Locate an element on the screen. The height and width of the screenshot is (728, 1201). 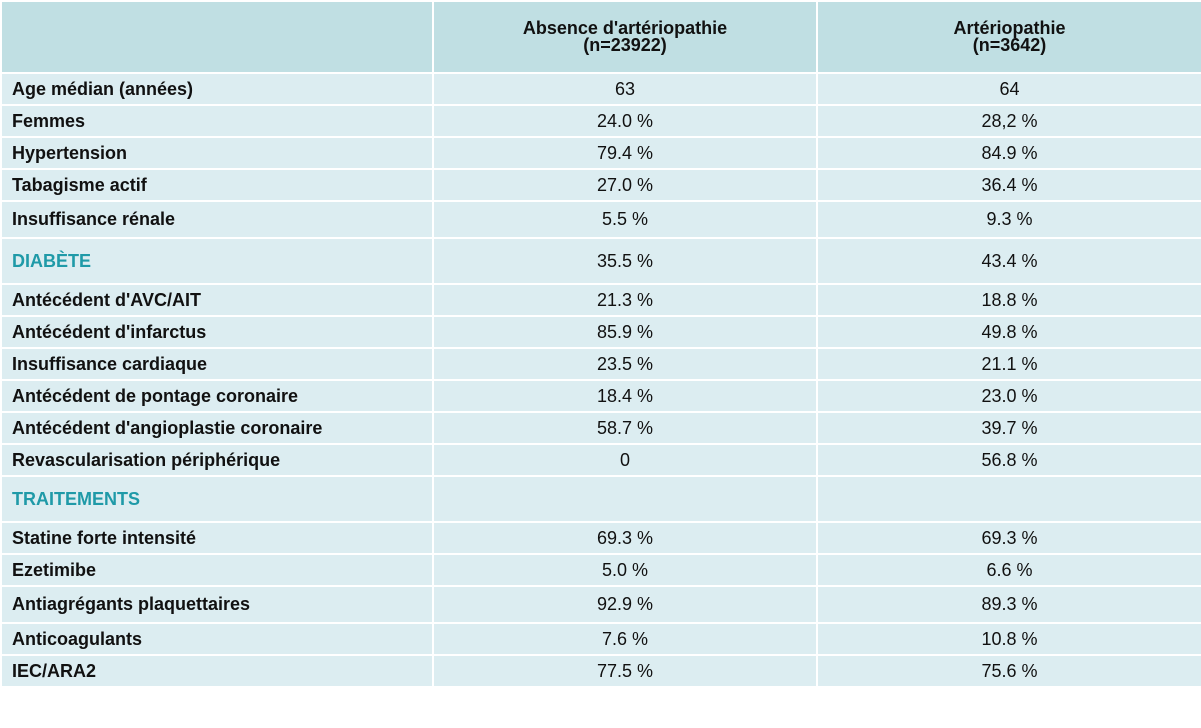
table-row: Antécédent d'infarctus 85.9 % 49.8 % is located at coordinates (601, 332).